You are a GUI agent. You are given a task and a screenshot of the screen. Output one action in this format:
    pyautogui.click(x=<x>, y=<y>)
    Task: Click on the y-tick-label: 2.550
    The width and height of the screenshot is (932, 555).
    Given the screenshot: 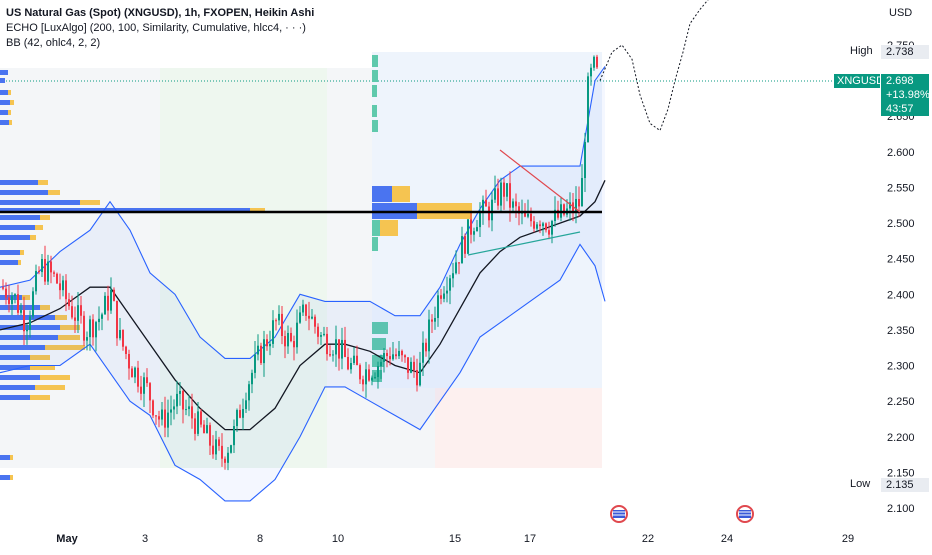 What is the action you would take?
    pyautogui.click(x=901, y=188)
    